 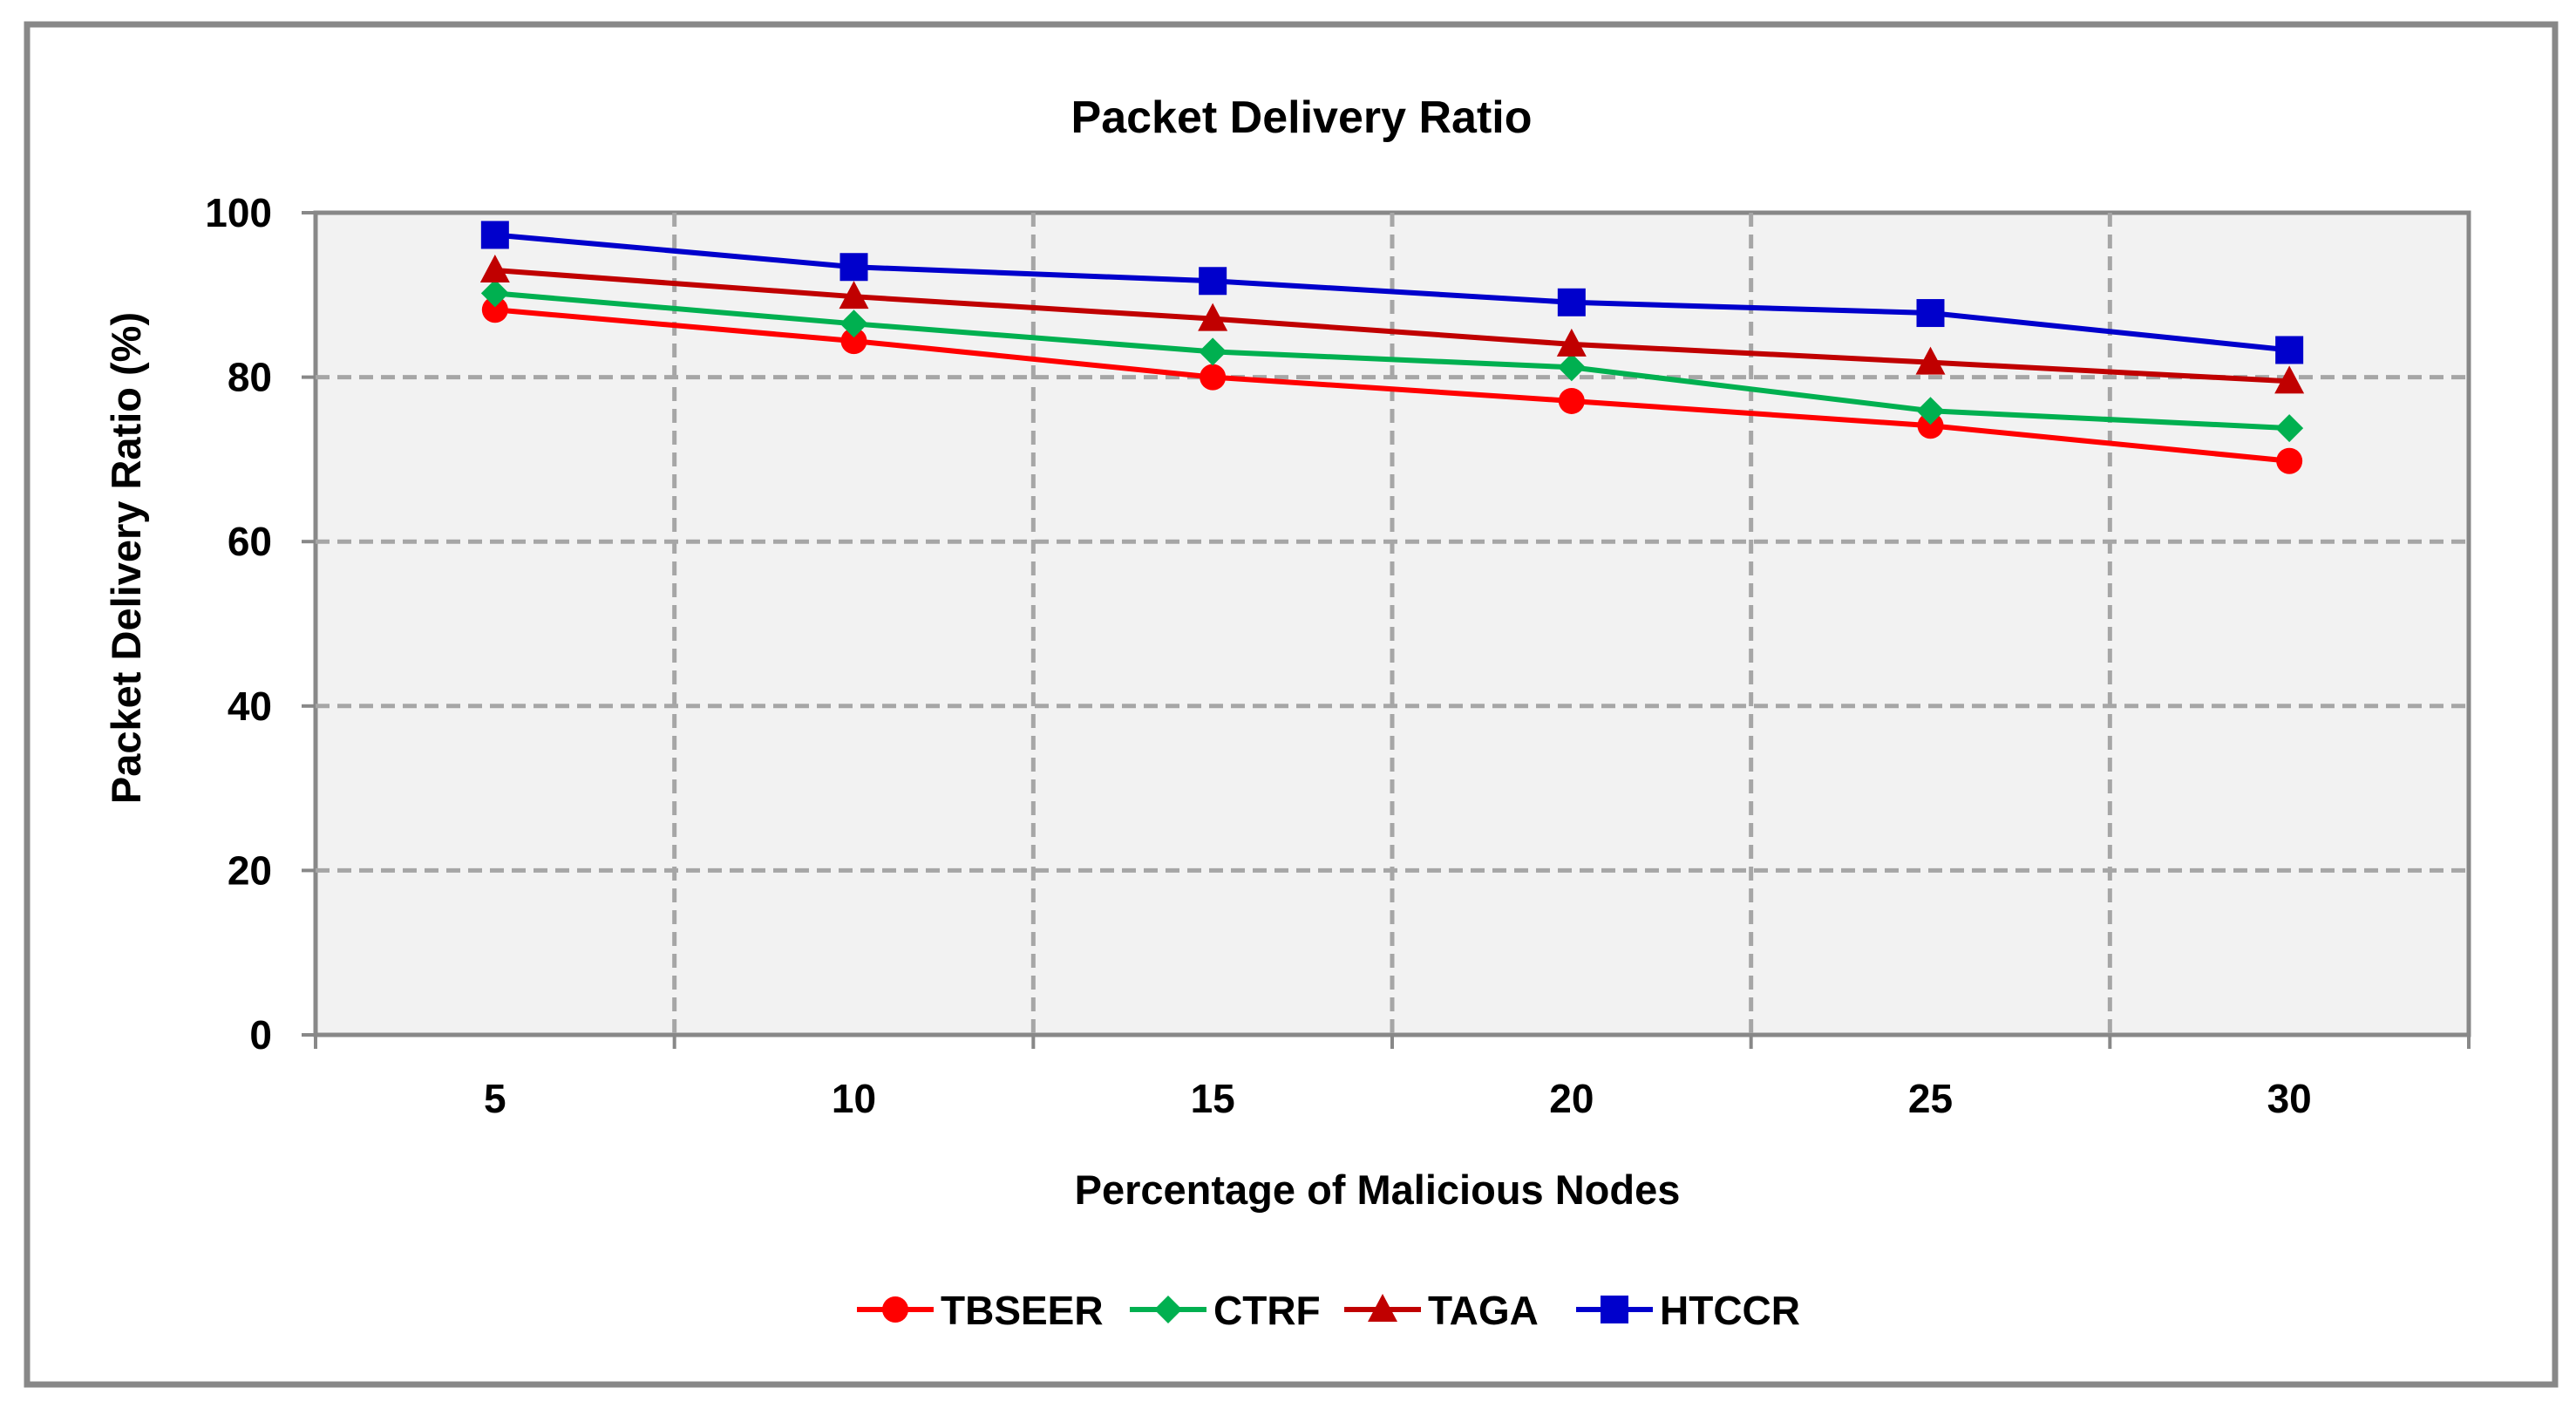 What do you see at coordinates (495, 1098) in the screenshot?
I see `x-tick-label: 5` at bounding box center [495, 1098].